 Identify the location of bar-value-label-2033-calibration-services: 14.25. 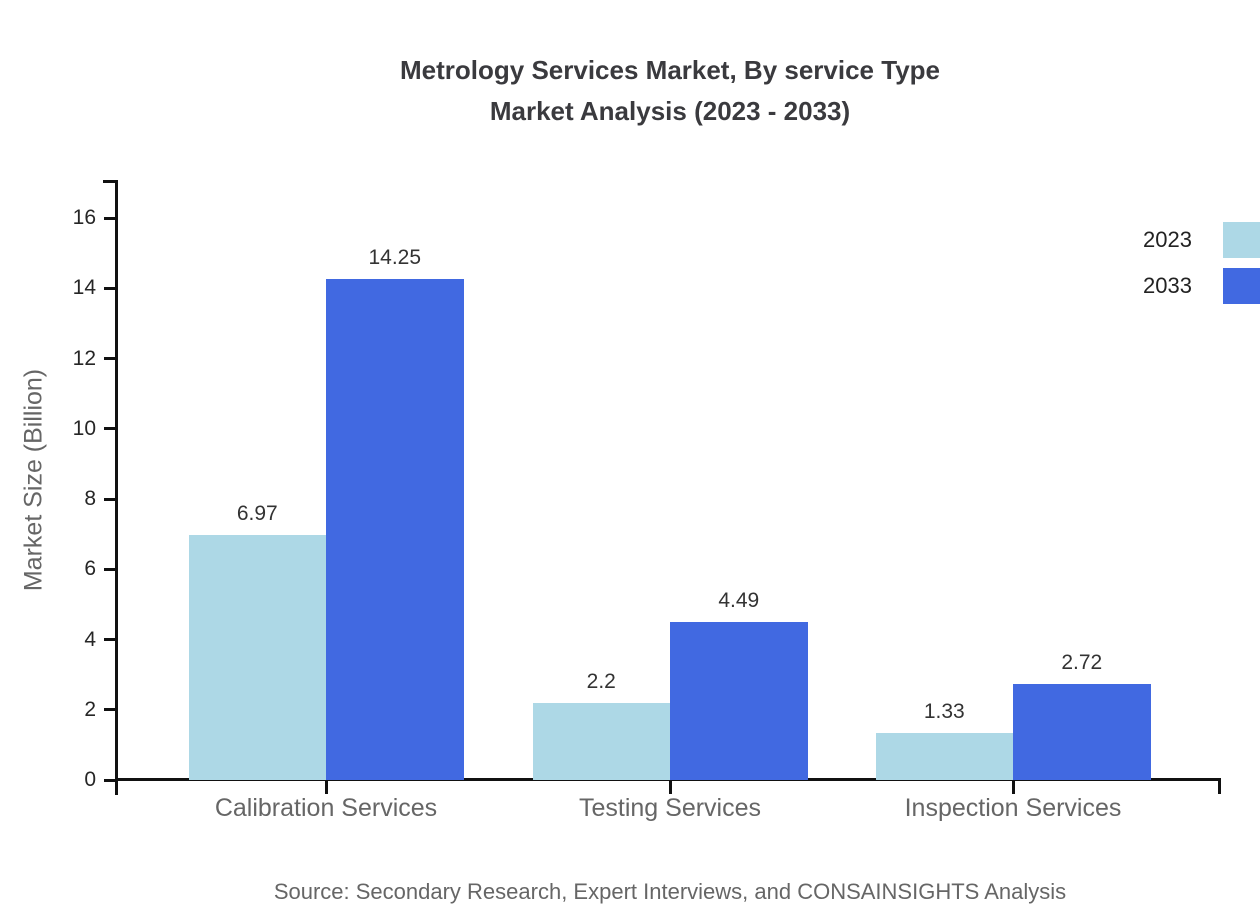
(395, 258).